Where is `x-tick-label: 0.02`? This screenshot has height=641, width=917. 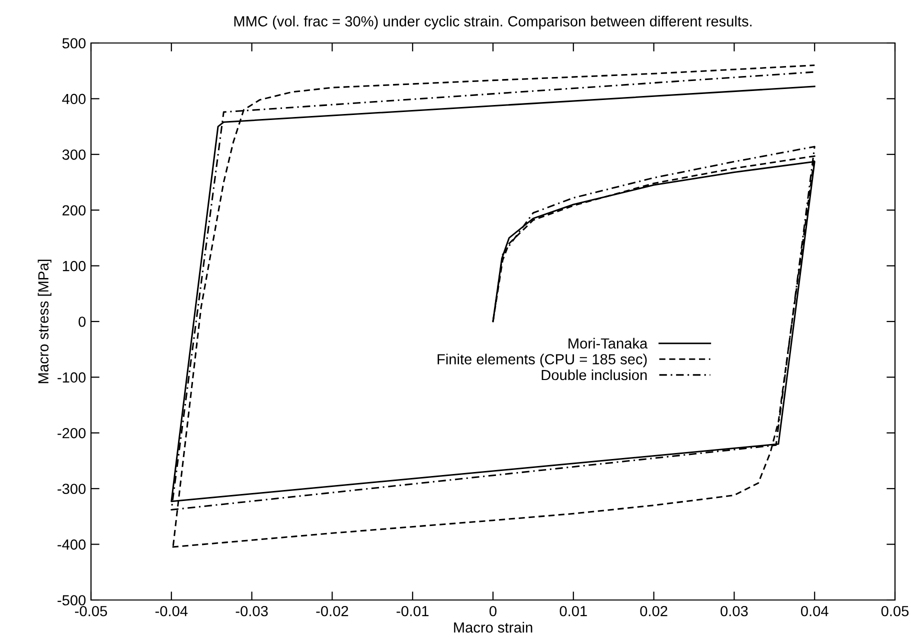
x-tick-label: 0.02 is located at coordinates (654, 611).